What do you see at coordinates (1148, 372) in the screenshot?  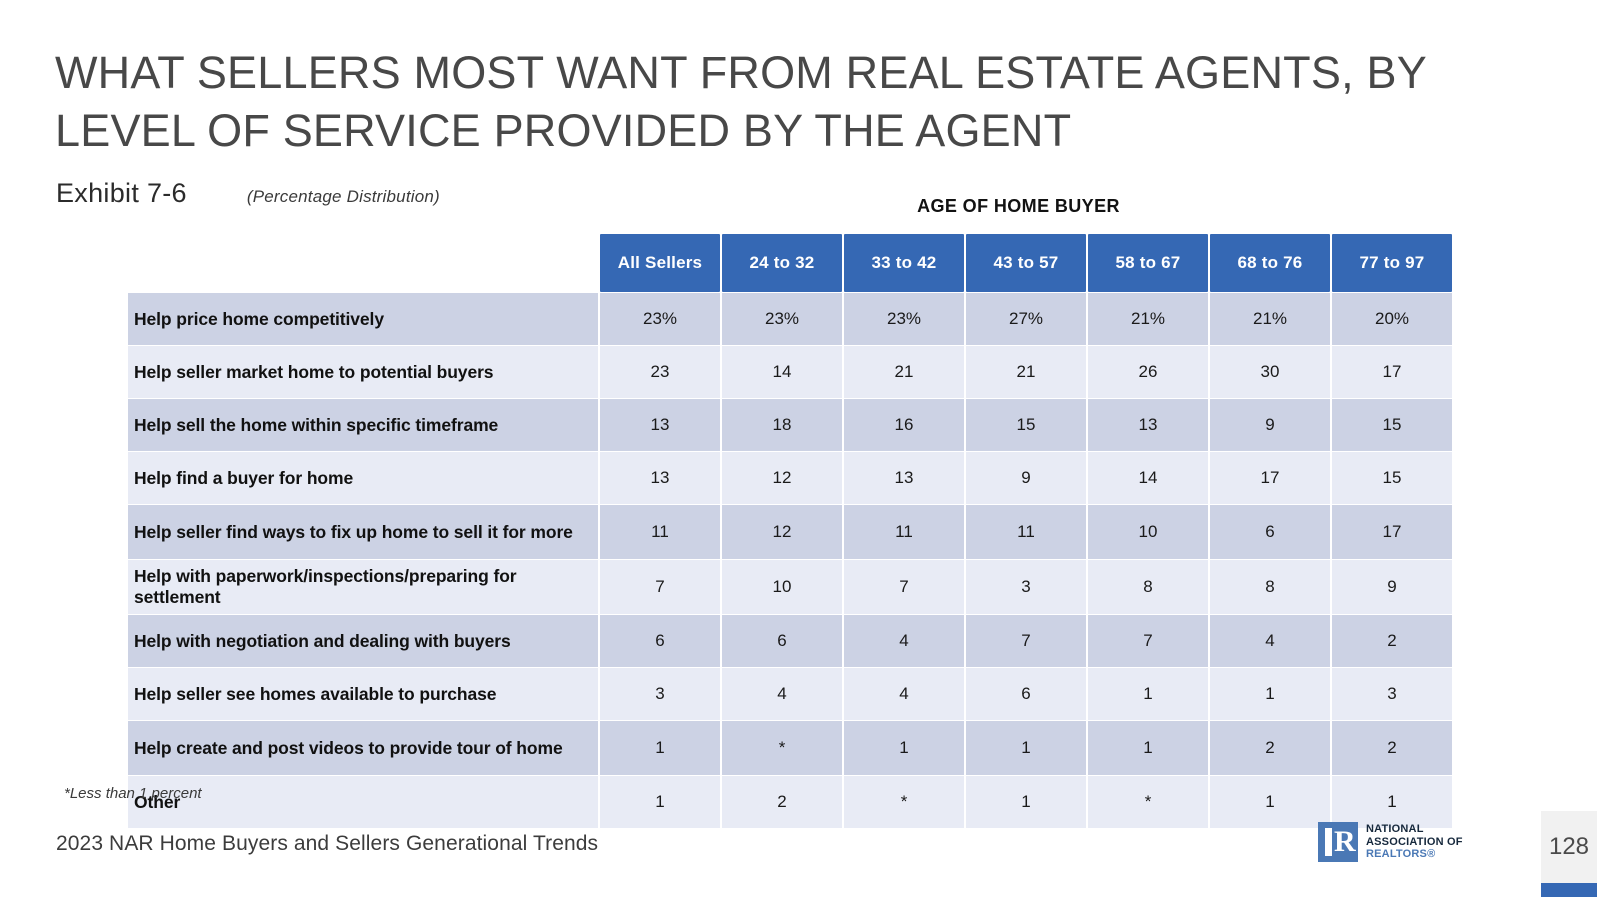 I see `cell-value: 26` at bounding box center [1148, 372].